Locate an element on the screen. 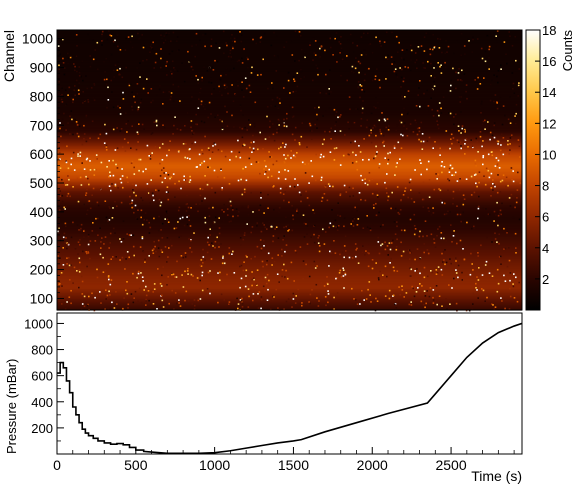 The image size is (581, 491). colorbar-tick-label: 6 is located at coordinates (545, 217).